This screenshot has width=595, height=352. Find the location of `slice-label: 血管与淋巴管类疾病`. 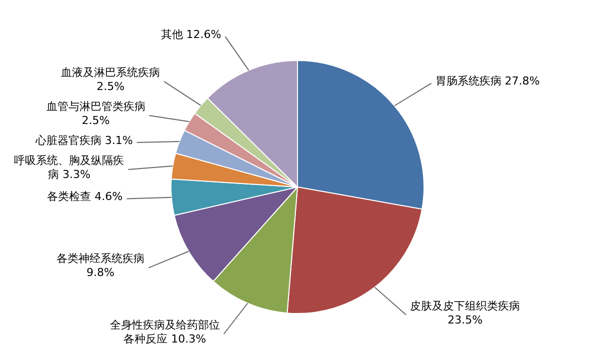

slice-label: 血管与淋巴管类疾病 is located at coordinates (96, 106).